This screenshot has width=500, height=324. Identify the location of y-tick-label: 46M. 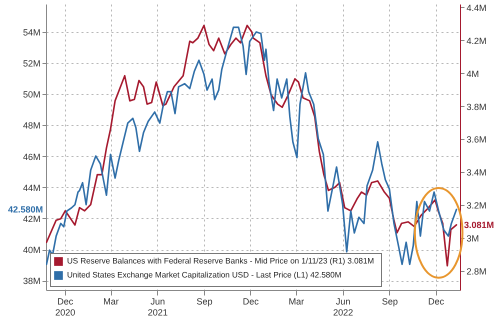
(31, 157).